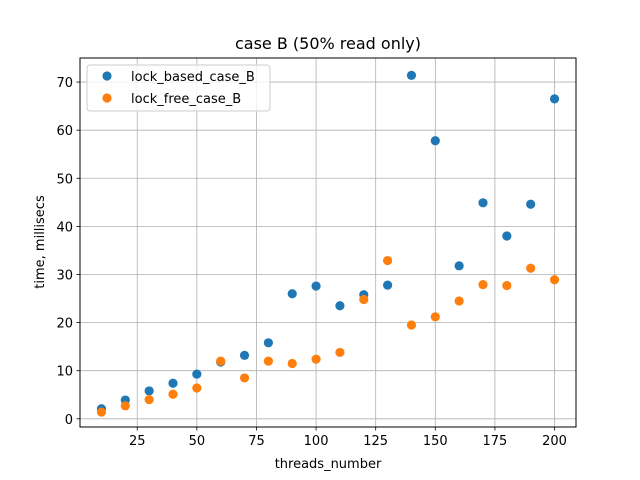 Image resolution: width=640 pixels, height=480 pixels. I want to click on x-tick-label: 100, so click(316, 441).